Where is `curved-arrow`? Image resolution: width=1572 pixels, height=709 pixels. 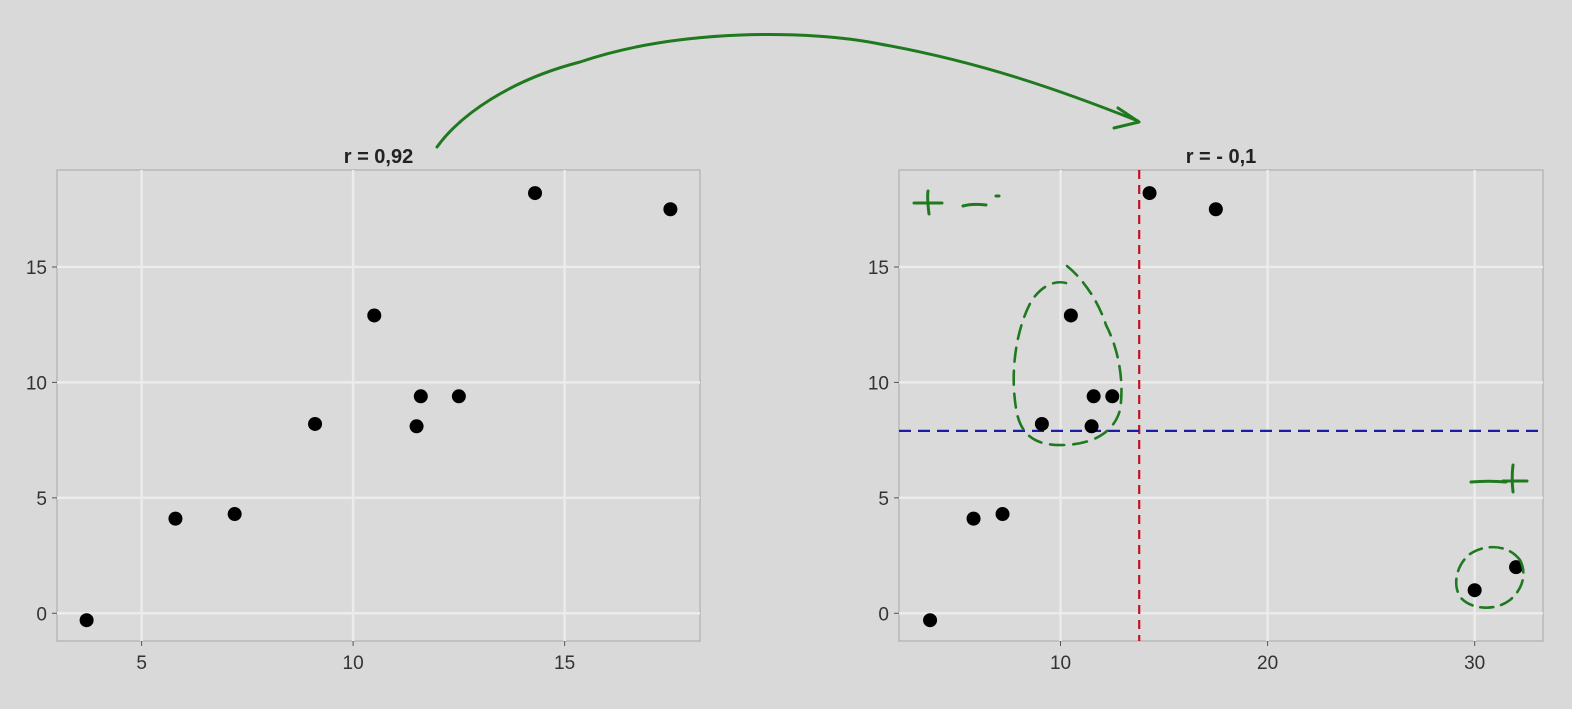
curved-arrow is located at coordinates (787, 91).